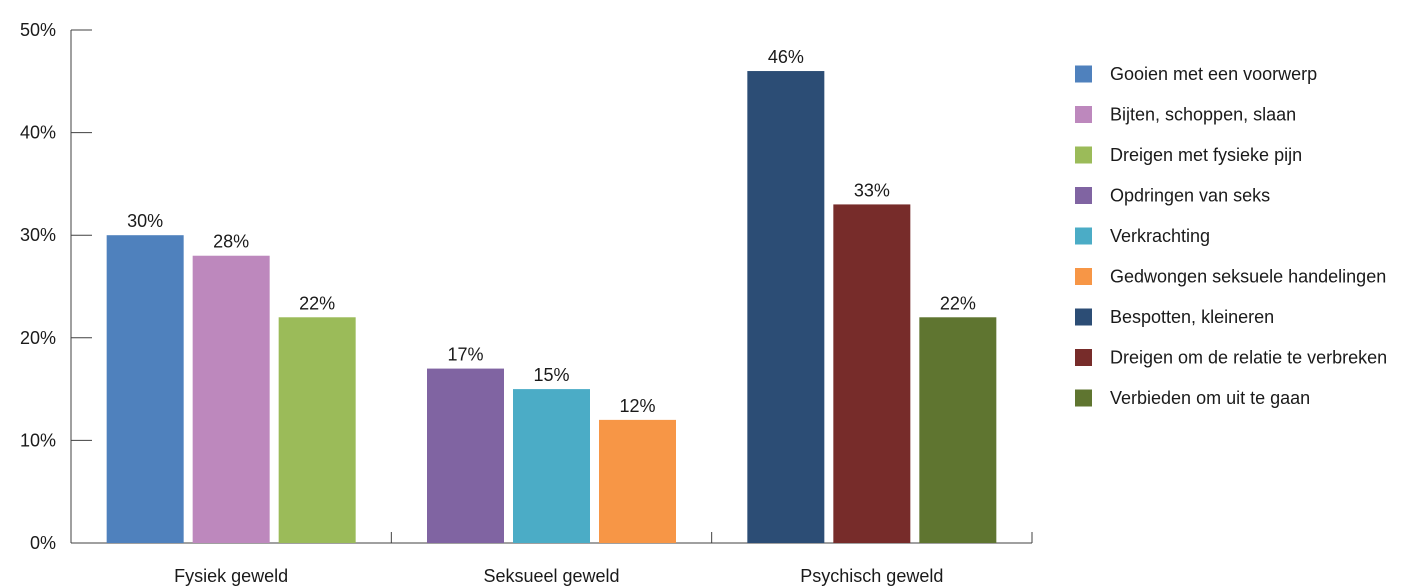 The height and width of the screenshot is (588, 1413). Describe the element at coordinates (871, 576) in the screenshot. I see `x-tick-label: Psychisch geweld` at that location.